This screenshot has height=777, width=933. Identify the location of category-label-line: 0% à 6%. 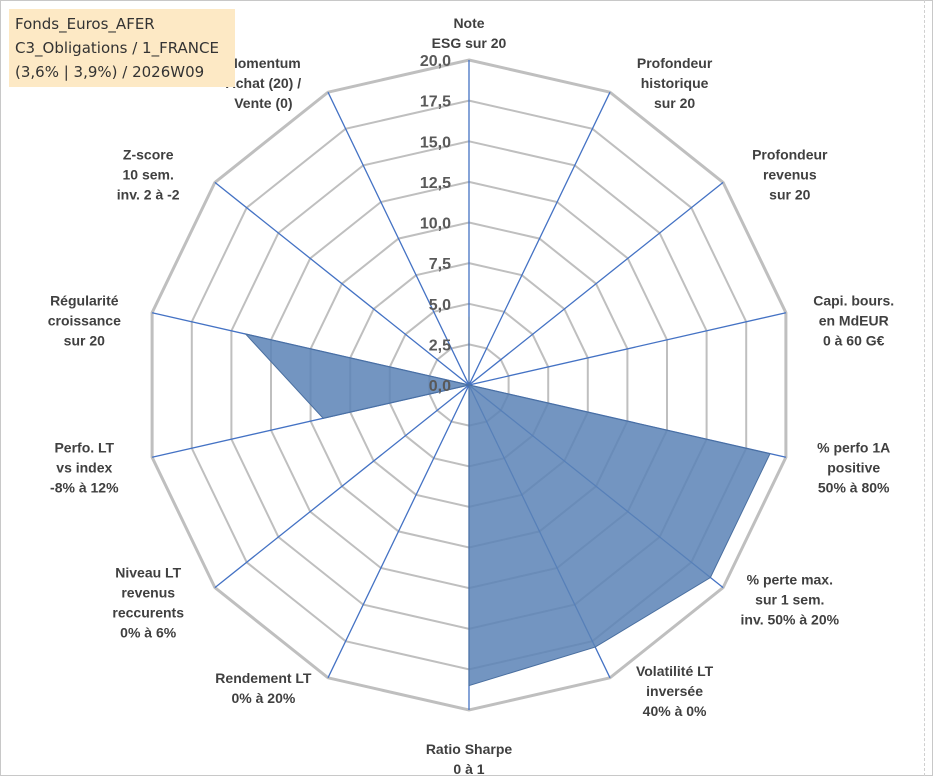
(148, 632).